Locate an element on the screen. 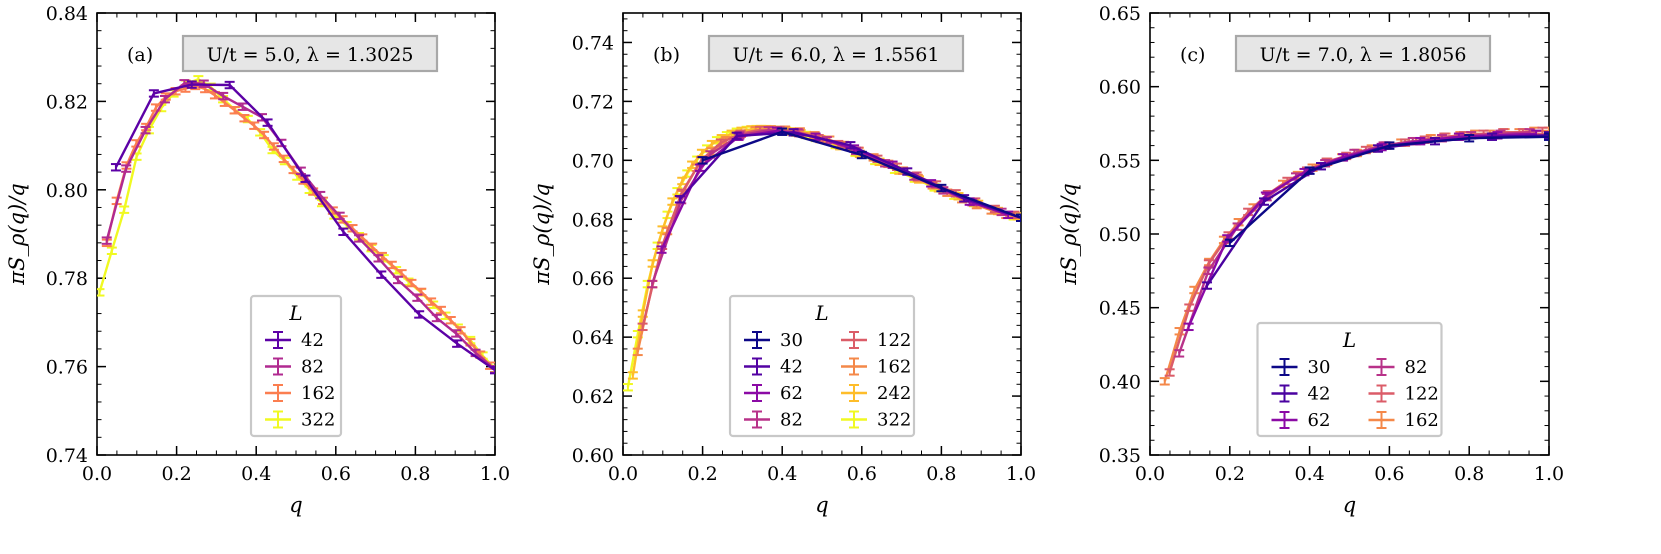 This screenshot has height=554, width=1661. annotation-text: U/t = 7.0, λ = 1.8056 is located at coordinates (1363, 55).